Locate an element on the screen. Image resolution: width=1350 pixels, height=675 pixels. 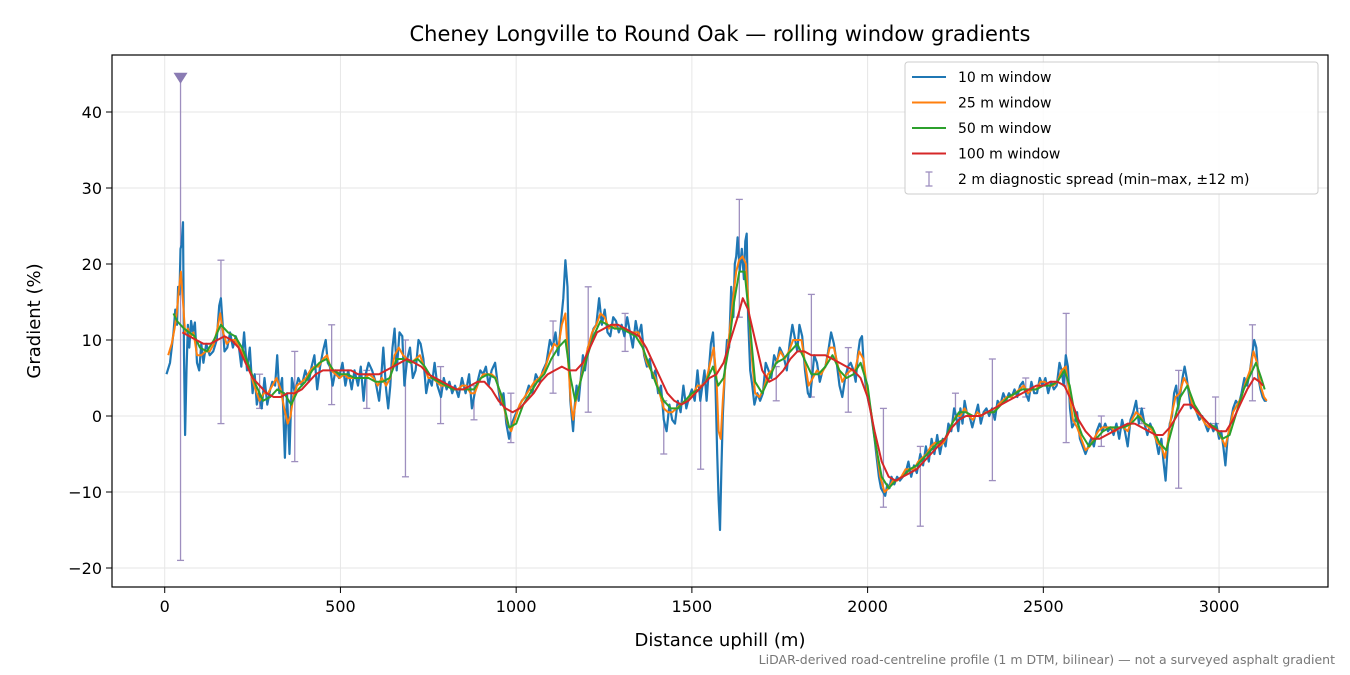
x-axis: 0 500 1000 1500 2000 2500 3000 is located at coordinates (700, 601).